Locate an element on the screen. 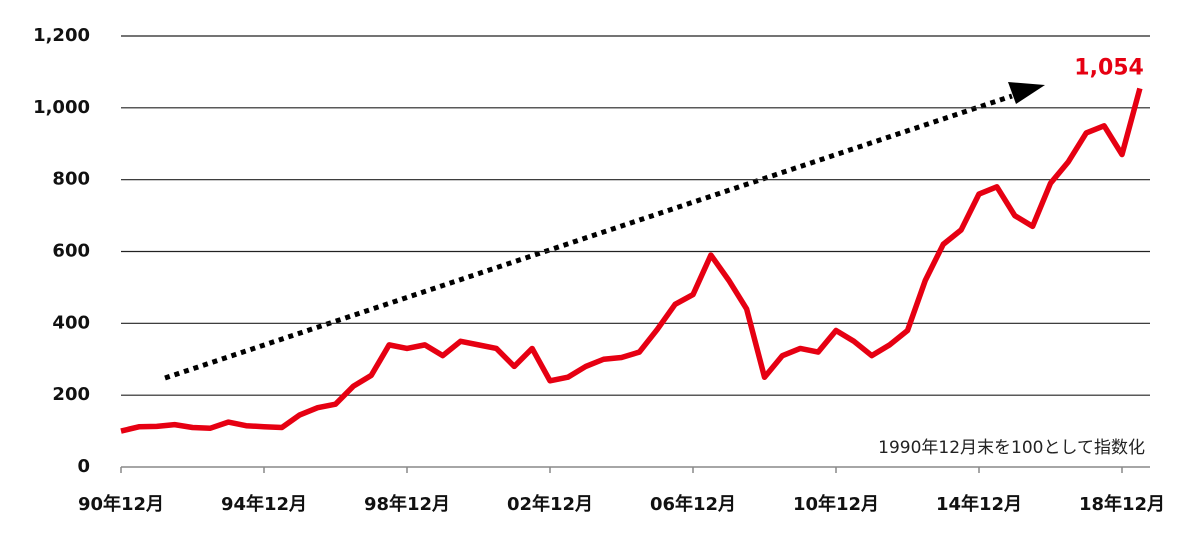 This screenshot has width=1180, height=540. y-tick-label: 400 is located at coordinates (71, 322).